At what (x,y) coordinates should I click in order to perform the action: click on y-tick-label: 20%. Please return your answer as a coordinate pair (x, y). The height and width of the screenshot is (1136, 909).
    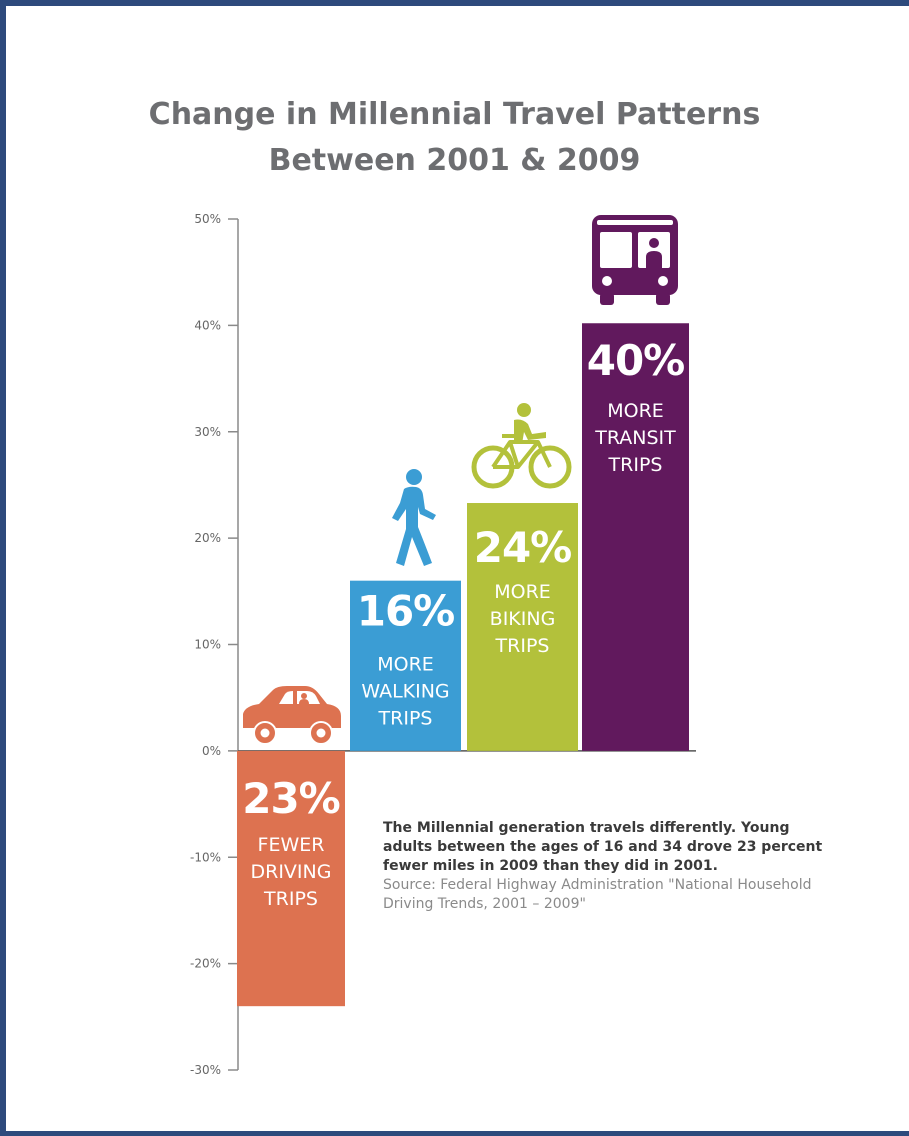
    Looking at the image, I should click on (207, 538).